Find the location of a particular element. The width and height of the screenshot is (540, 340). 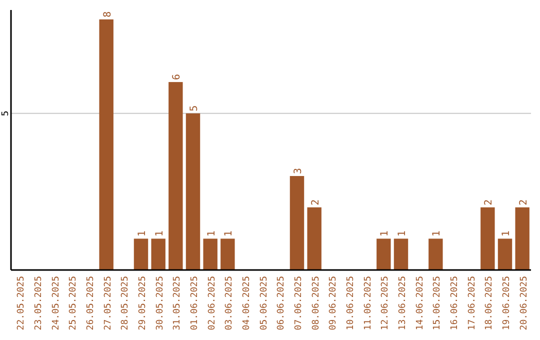

x-tick-label: 24.05.2025 is located at coordinates (56, 303).